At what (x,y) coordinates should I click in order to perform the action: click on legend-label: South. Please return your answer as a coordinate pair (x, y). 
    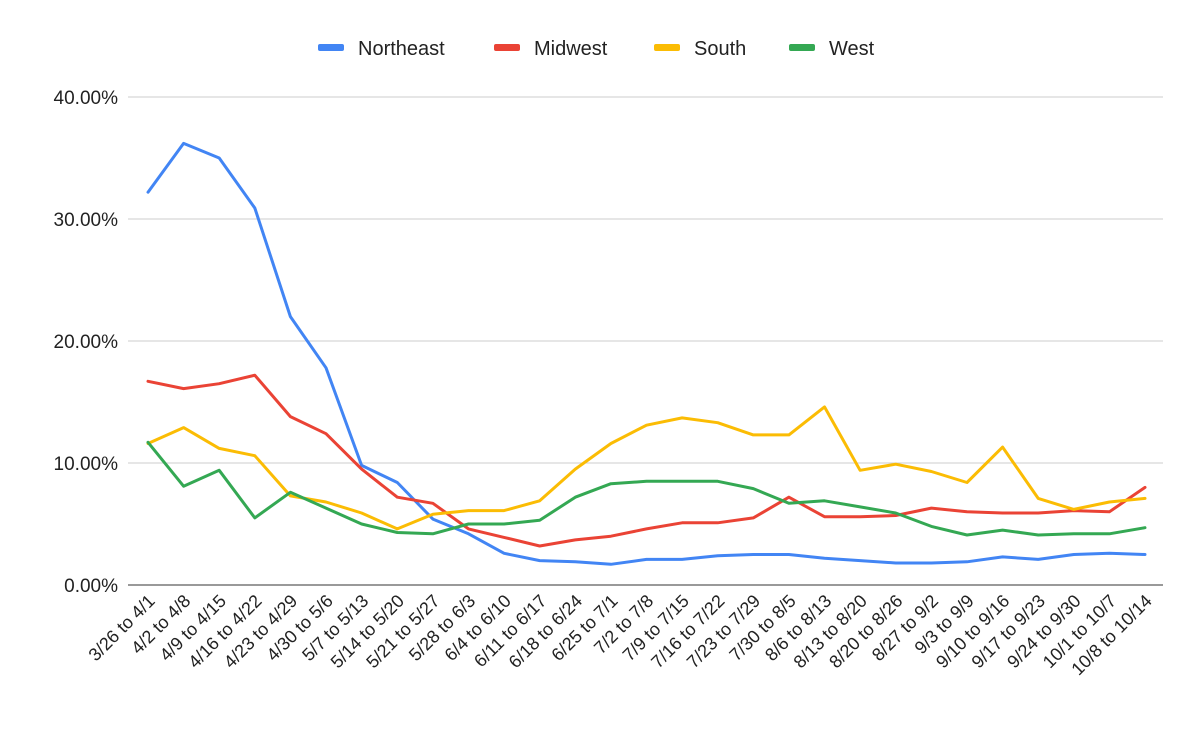
    Looking at the image, I should click on (720, 49).